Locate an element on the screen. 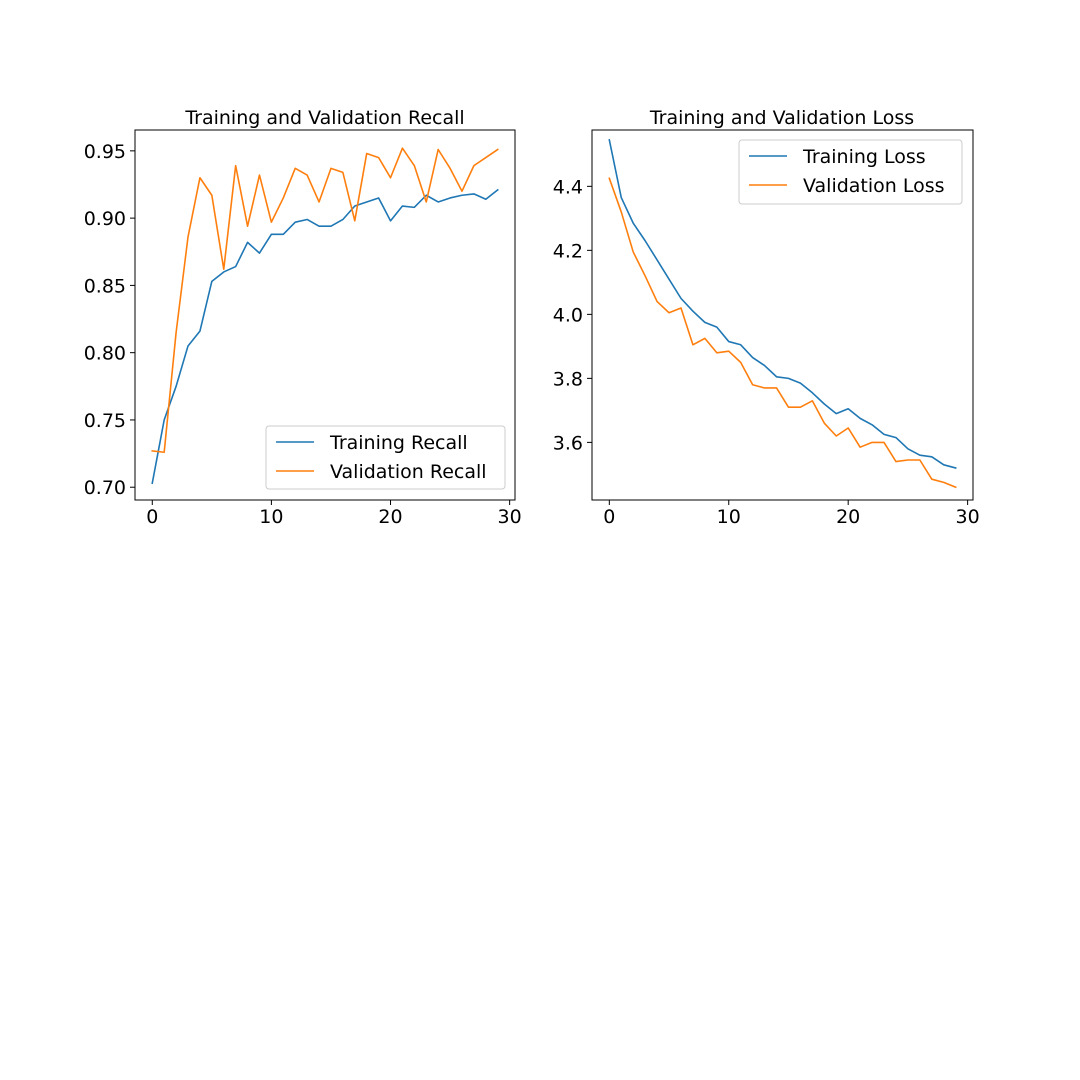 Image resolution: width=1080 pixels, height=1080 pixels. chart-title: Training and Validation Loss is located at coordinates (781, 118).